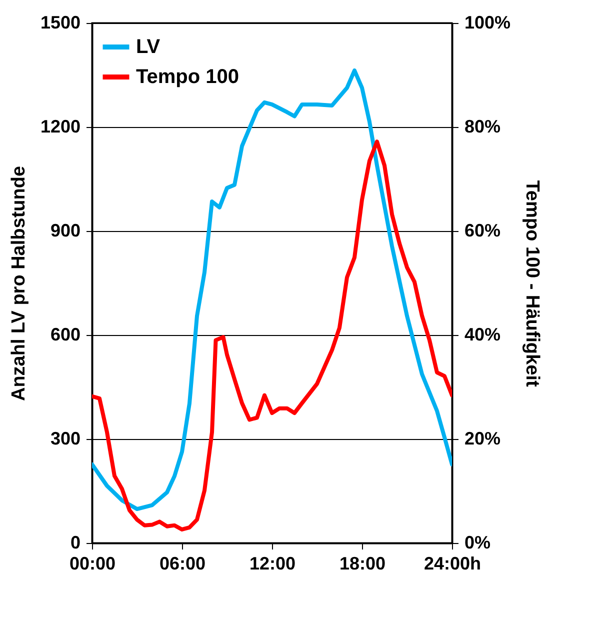 This screenshot has width=592, height=617. Describe the element at coordinates (487, 22) in the screenshot. I see `y2-tick-label: 100%` at that location.